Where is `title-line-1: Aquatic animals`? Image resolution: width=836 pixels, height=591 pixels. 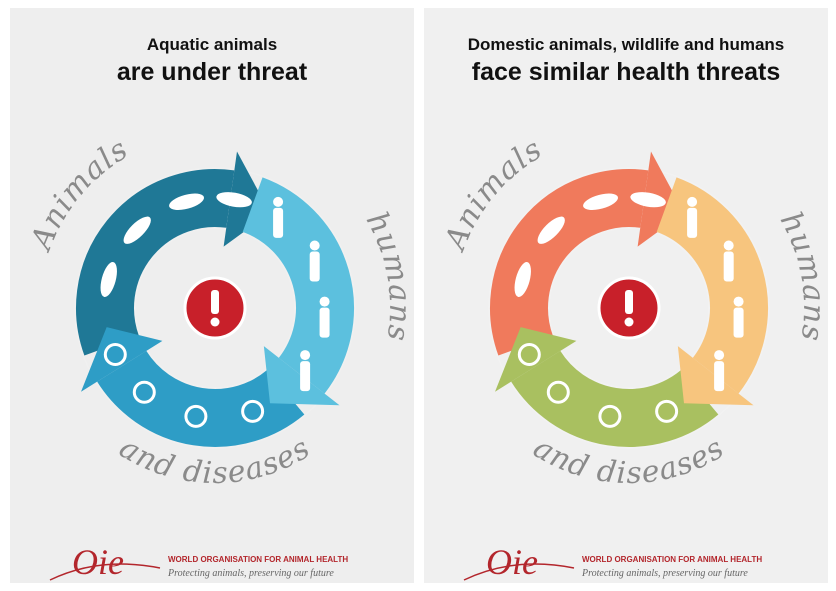
title-line-1: Aquatic animals is located at coordinates (212, 44).